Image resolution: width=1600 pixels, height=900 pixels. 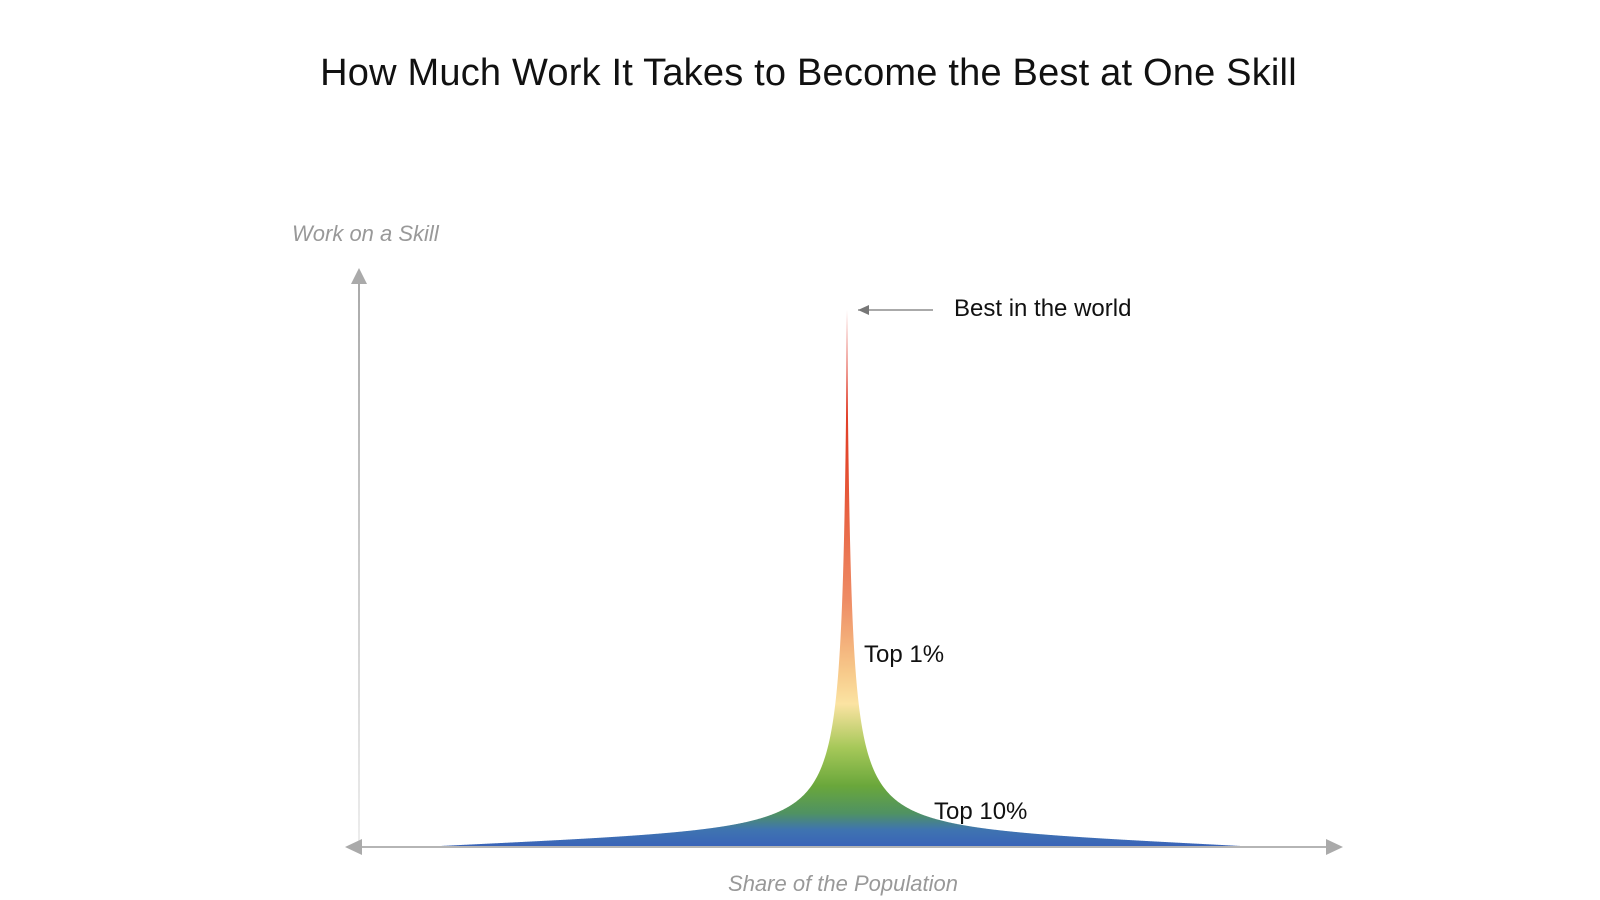 What do you see at coordinates (904, 654) in the screenshot?
I see `top-1-percent-label: Top 1%` at bounding box center [904, 654].